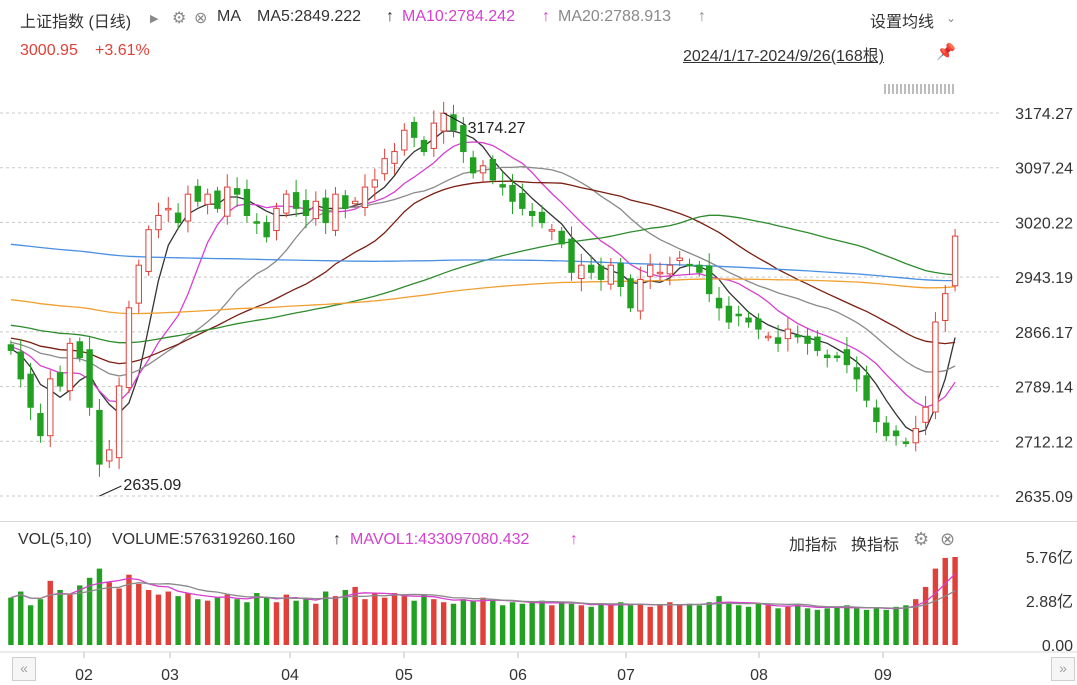 This screenshot has width=1077, height=685. I want to click on volume-axis: 5.76亿 2.88亿 0.00, so click(1049, 602).